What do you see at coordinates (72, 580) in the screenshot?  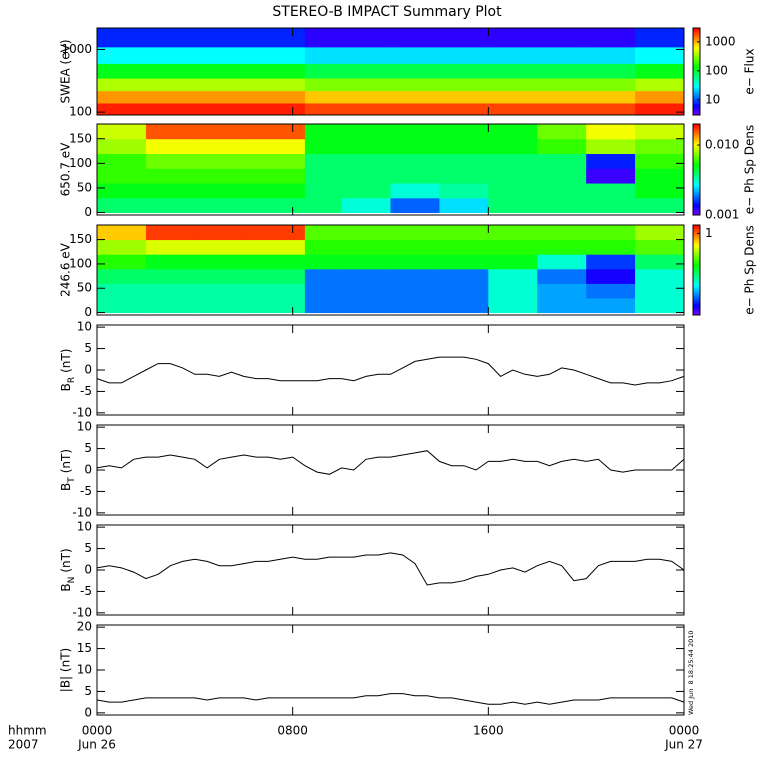 I see `y-label-sub: N` at bounding box center [72, 580].